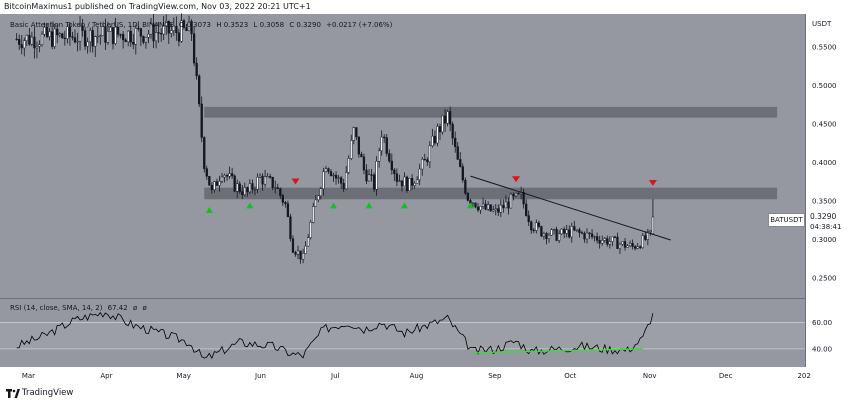 The height and width of the screenshot is (403, 850). I want to click on legend-high: H 0.3523, so click(232, 25).